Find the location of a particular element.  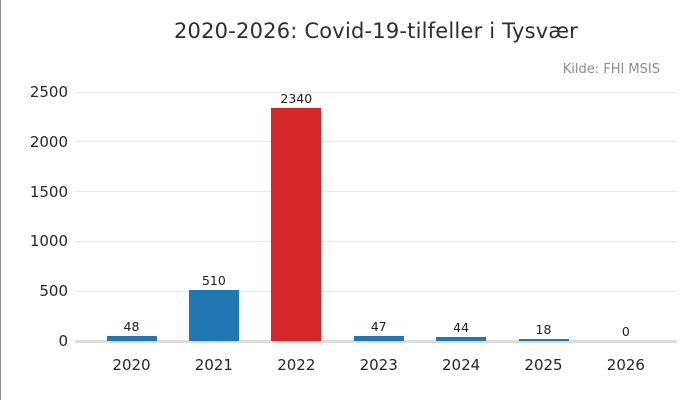

y-axis-tick-label: 0 is located at coordinates (63, 341).